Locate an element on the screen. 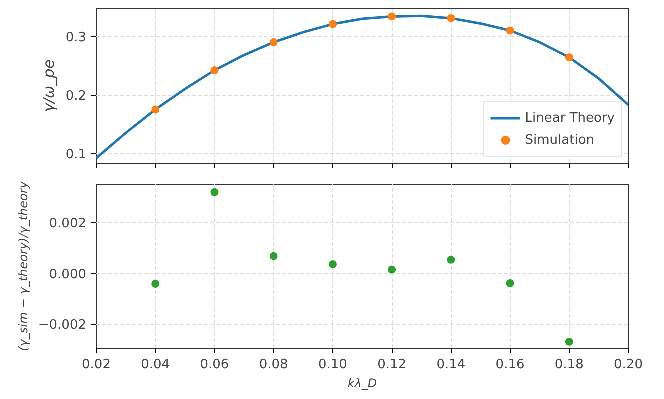 This screenshot has height=399, width=664. legend-label: Simulation is located at coordinates (560, 140).